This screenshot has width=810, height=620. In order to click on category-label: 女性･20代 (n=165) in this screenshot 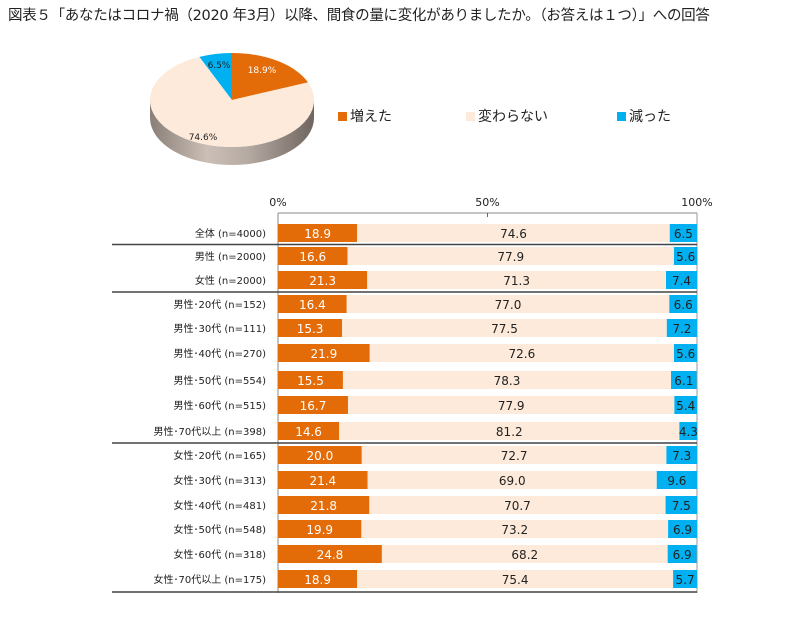, I will do `click(219, 455)`.